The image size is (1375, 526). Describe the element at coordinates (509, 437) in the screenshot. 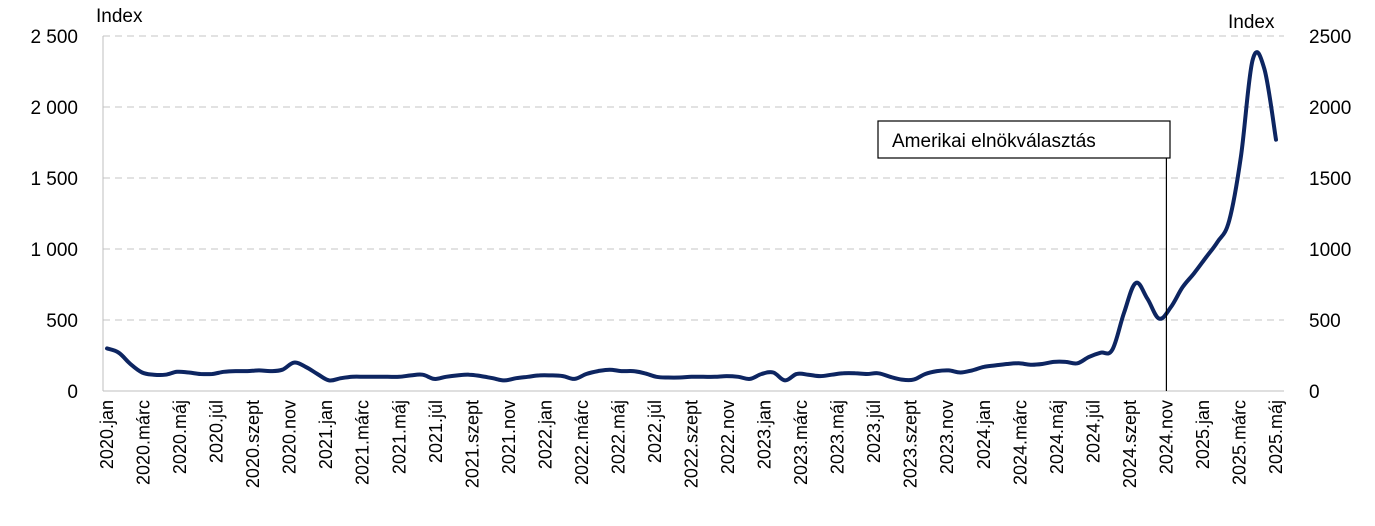

I see `x-tick-label: 2021.nov` at that location.